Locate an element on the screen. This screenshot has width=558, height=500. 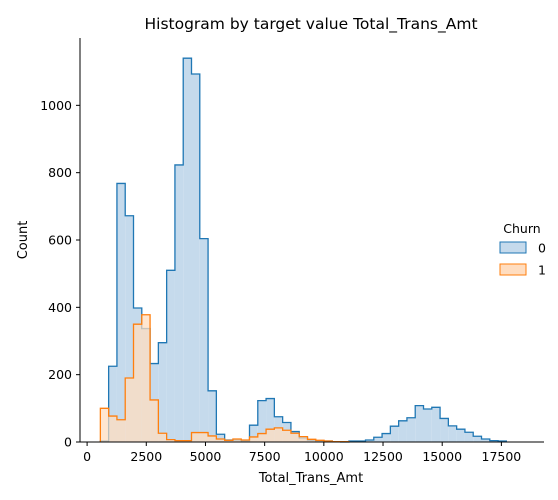
y-tick-label: 0 is located at coordinates (68, 442).